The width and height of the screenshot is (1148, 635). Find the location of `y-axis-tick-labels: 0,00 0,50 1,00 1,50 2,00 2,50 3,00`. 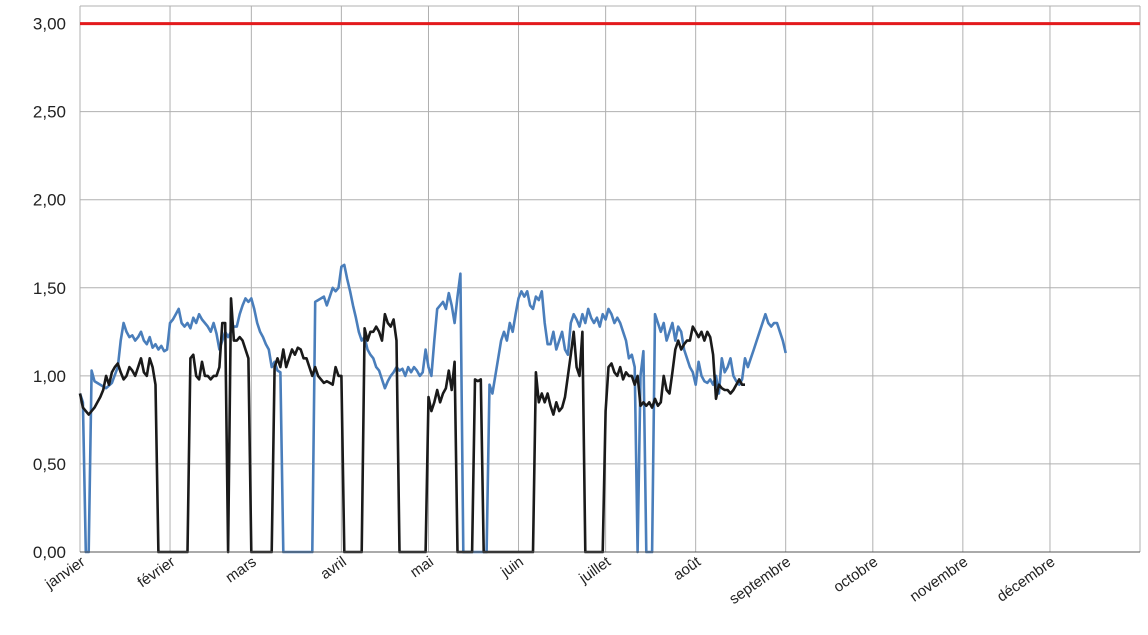

y-axis-tick-labels: 0,00 0,50 1,00 1,50 2,00 2,50 3,00 is located at coordinates (49, 288).